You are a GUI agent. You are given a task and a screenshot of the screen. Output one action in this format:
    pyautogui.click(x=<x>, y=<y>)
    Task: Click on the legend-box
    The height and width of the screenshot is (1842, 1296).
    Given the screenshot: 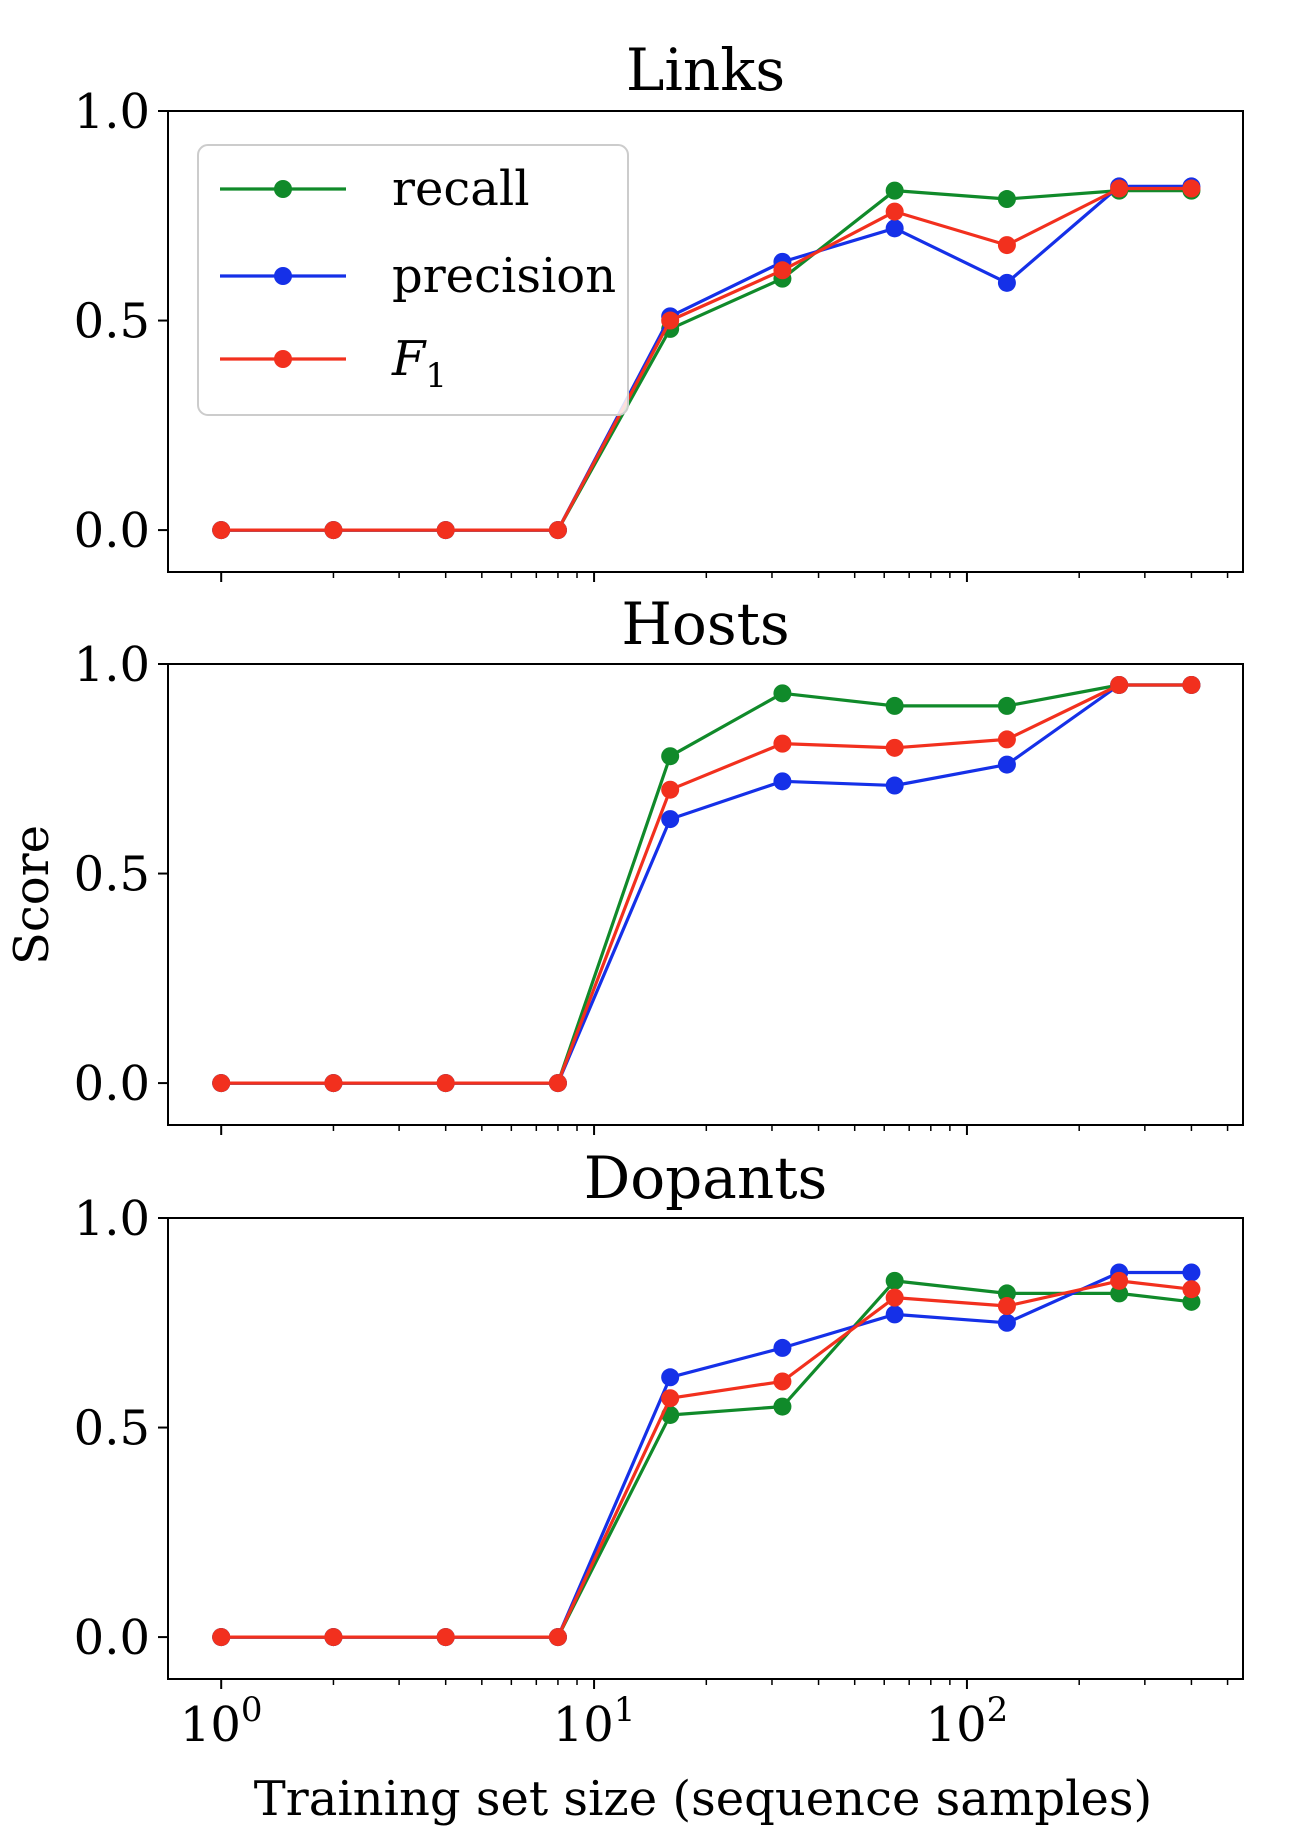 What is the action you would take?
    pyautogui.click(x=413, y=280)
    